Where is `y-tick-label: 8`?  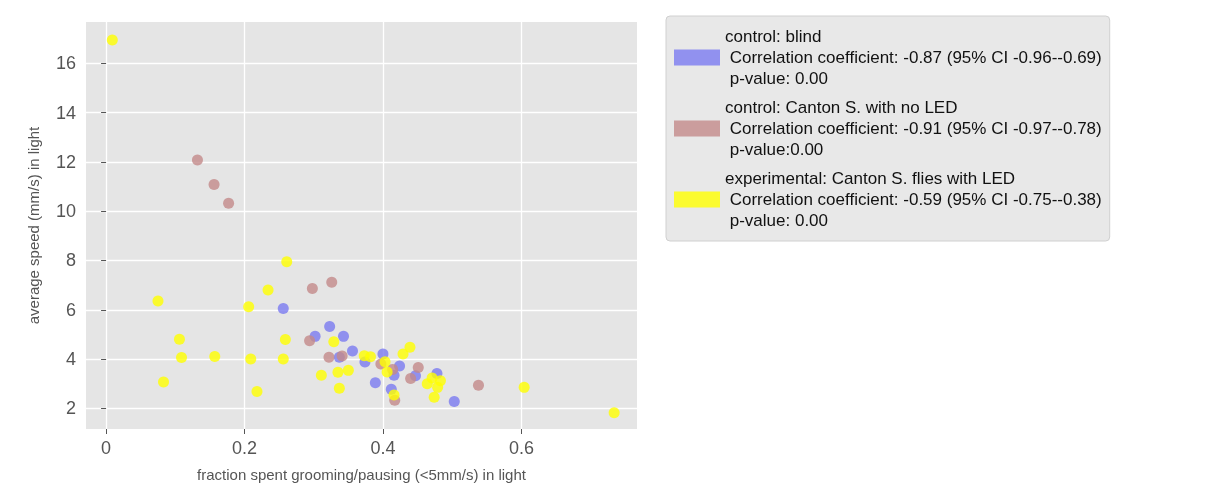
y-tick-label: 8 is located at coordinates (70, 260).